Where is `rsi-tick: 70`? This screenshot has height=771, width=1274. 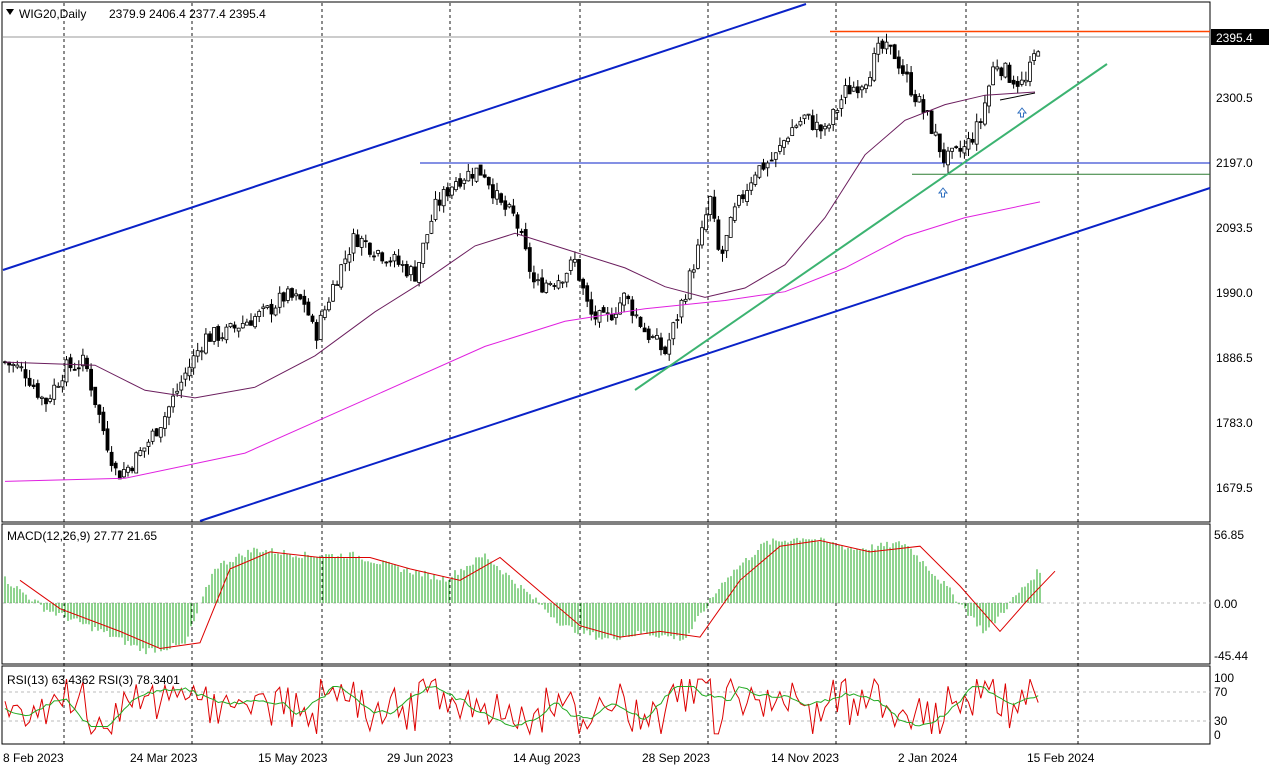 rsi-tick: 70 is located at coordinates (1221, 692).